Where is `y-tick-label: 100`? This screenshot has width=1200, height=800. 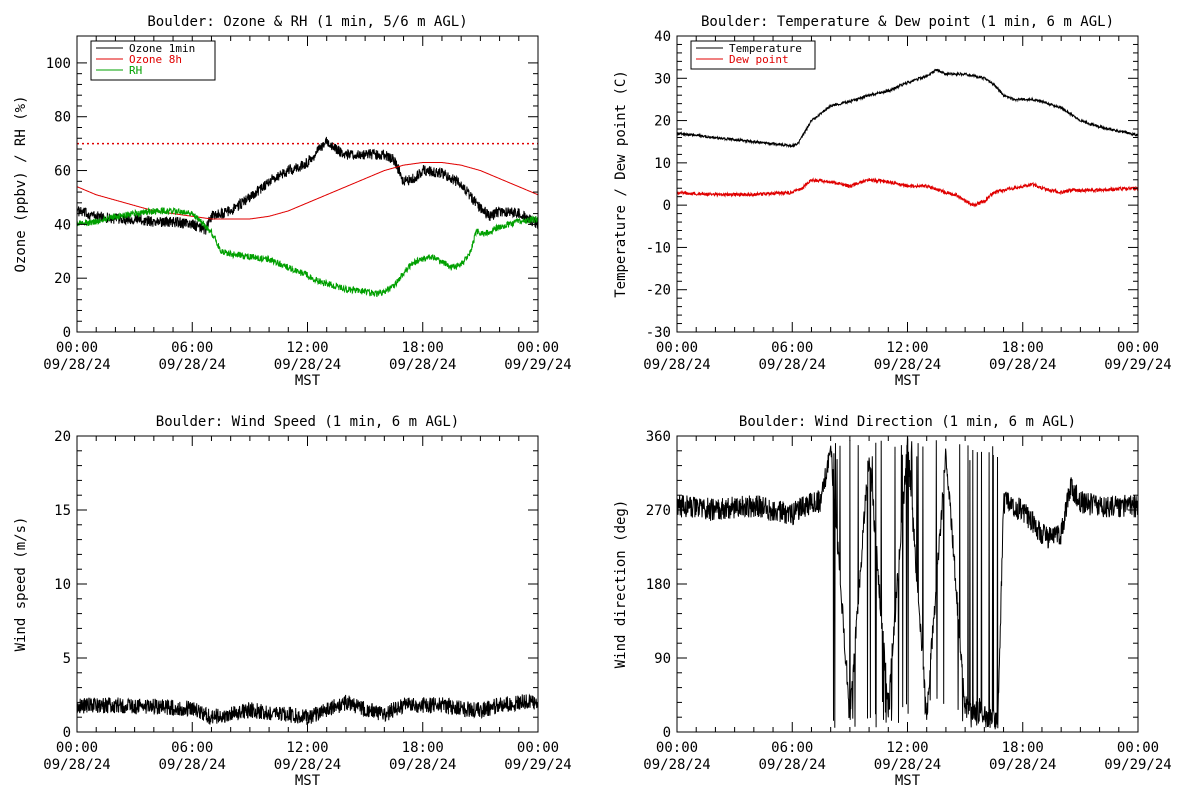 y-tick-label: 100 is located at coordinates (58, 64).